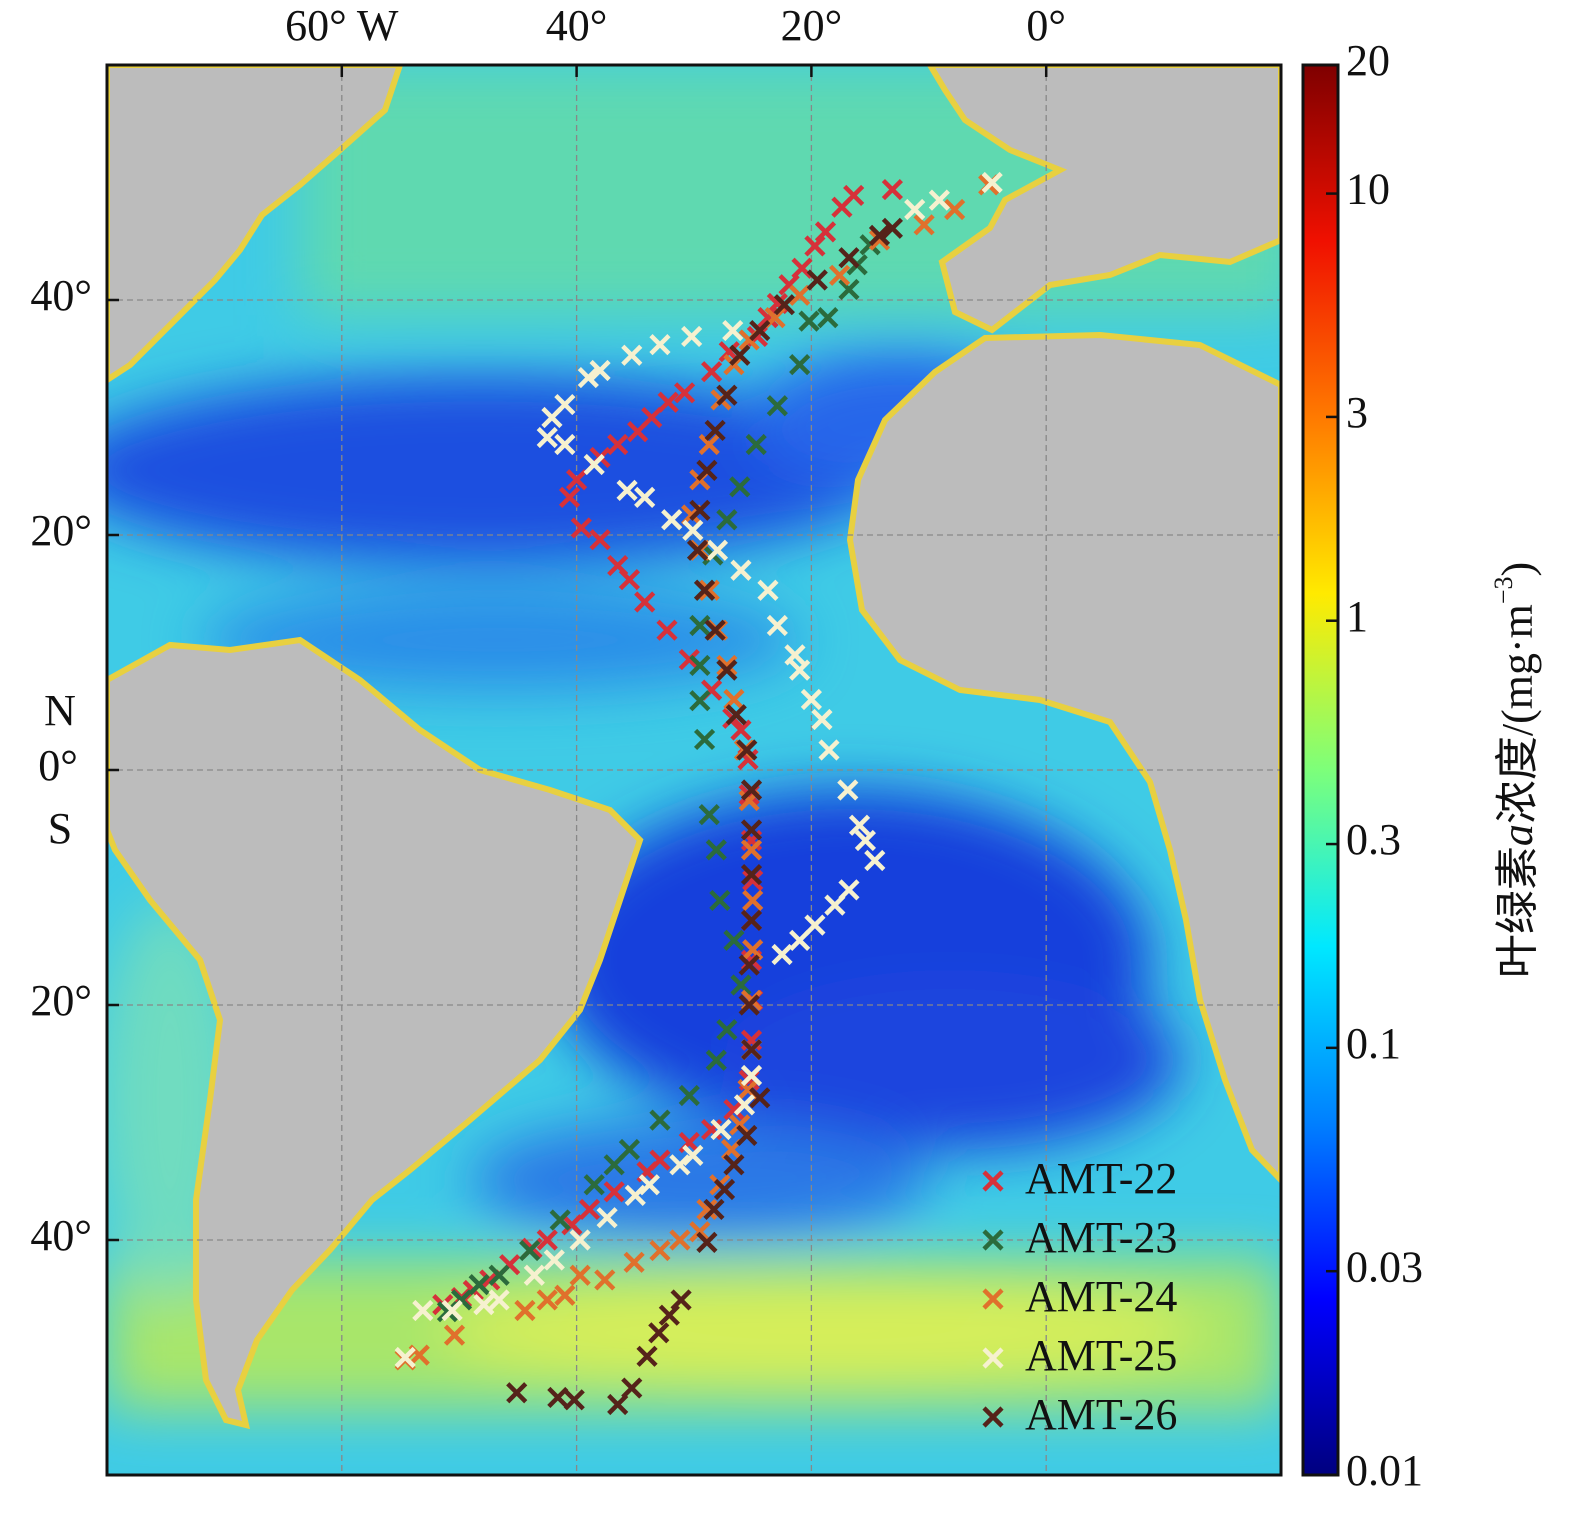 Image resolution: width=1575 pixels, height=1521 pixels. I want to click on colorbar-ramp, so click(1320, 770).